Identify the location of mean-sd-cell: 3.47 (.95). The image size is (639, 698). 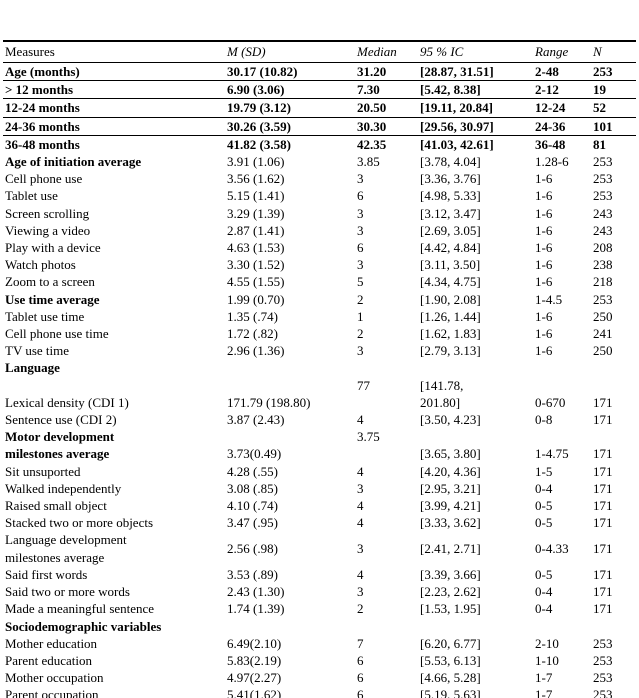
(252, 523).